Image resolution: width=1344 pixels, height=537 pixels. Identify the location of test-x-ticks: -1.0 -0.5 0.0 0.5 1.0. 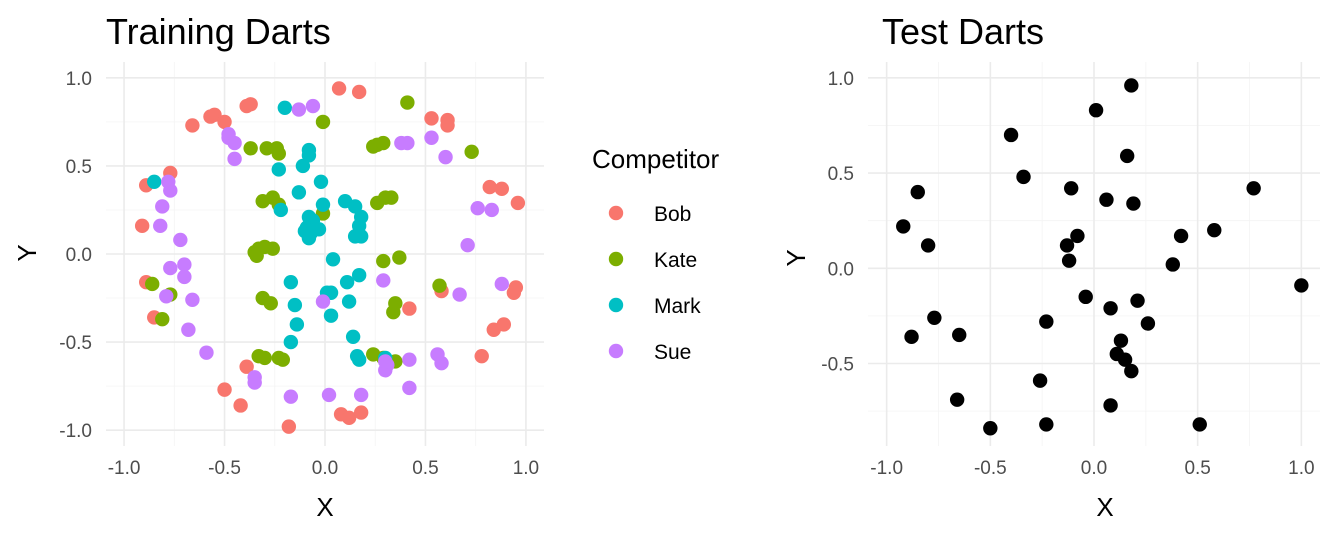
(1092, 468).